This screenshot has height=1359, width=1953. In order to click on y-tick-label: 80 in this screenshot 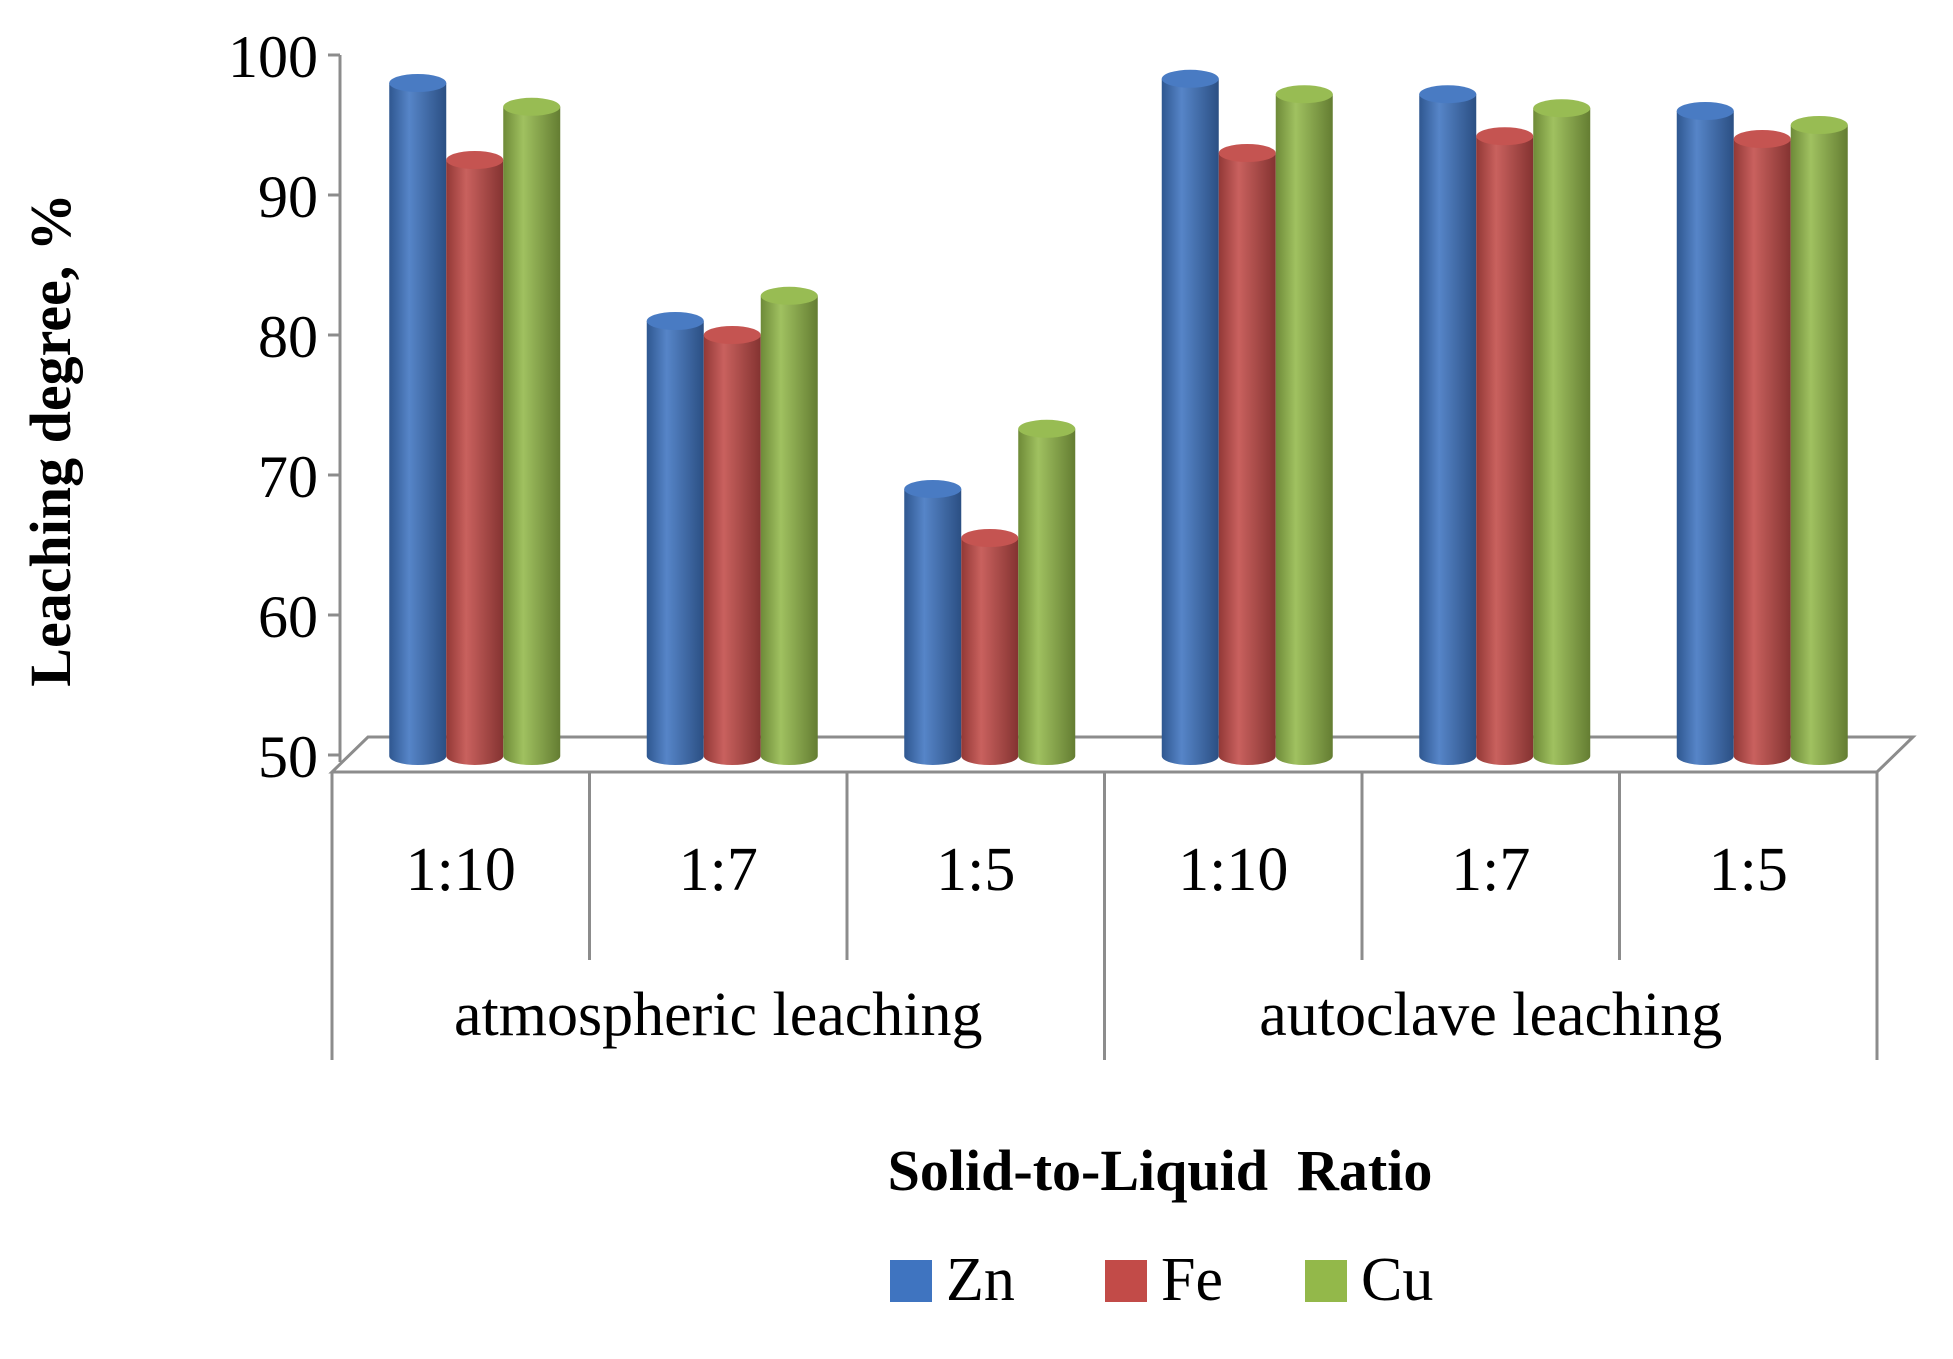, I will do `click(288, 337)`.